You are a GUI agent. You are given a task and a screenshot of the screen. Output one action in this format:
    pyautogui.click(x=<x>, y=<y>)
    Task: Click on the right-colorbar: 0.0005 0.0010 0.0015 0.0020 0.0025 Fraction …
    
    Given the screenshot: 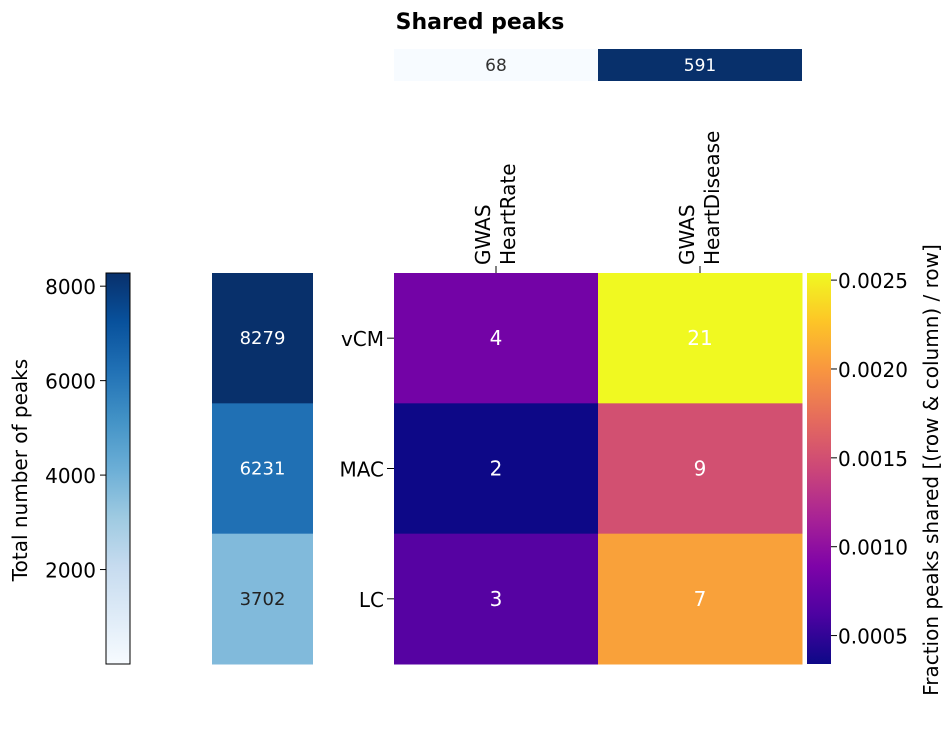 What is the action you would take?
    pyautogui.click(x=875, y=470)
    